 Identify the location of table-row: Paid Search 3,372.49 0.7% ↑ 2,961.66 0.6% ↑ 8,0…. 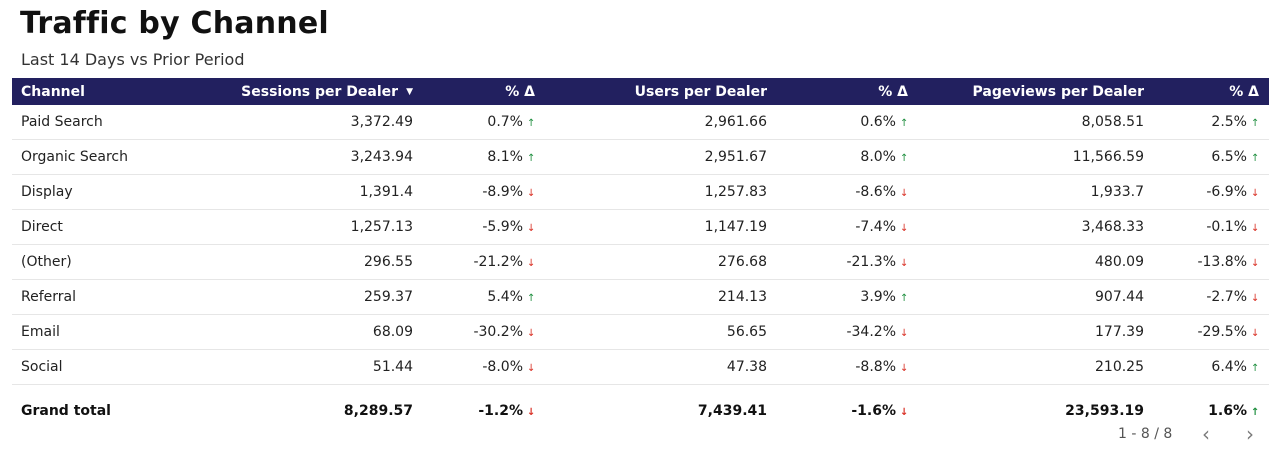
(640, 122).